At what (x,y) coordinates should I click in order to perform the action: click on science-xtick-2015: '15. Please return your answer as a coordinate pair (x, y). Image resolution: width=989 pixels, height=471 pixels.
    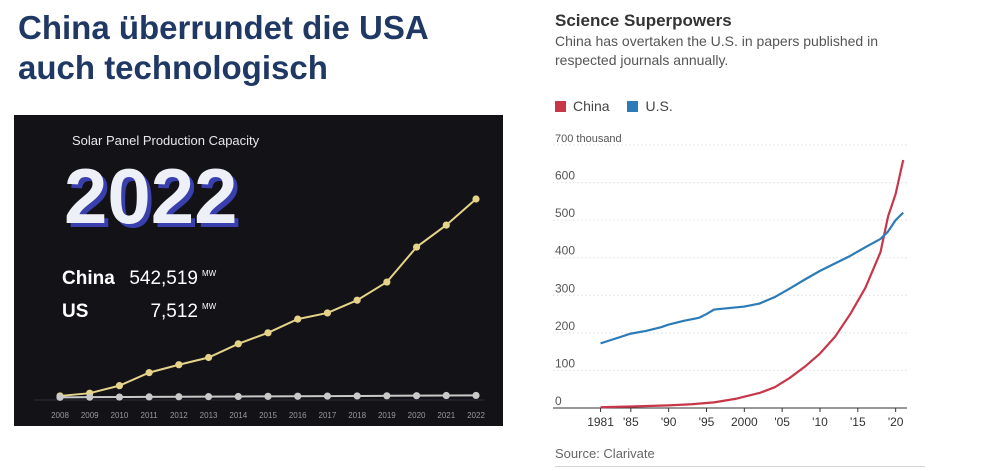
    Looking at the image, I should click on (858, 422).